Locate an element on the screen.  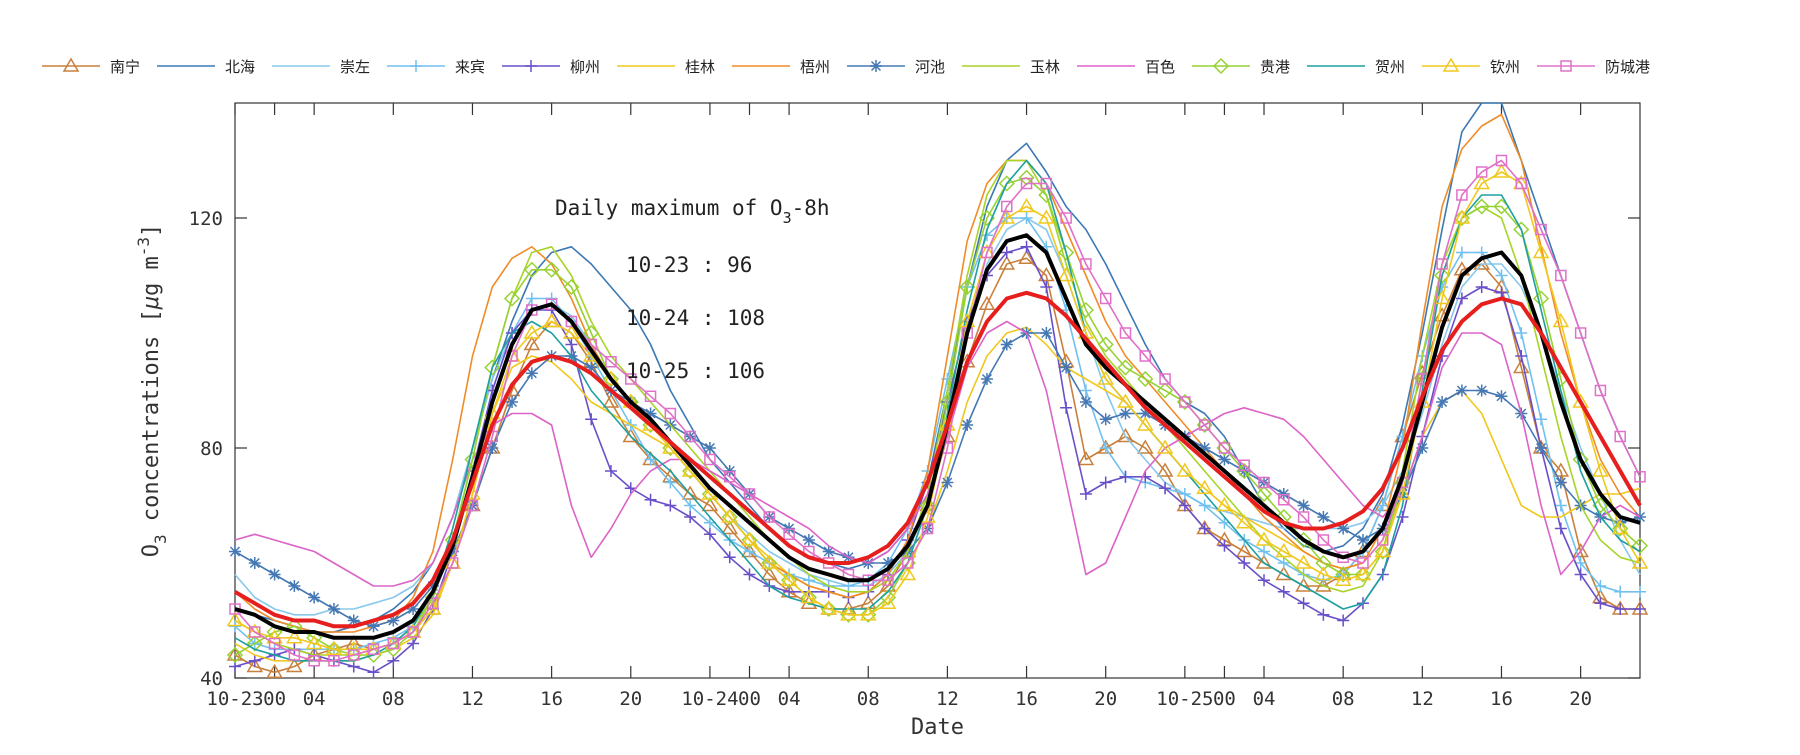
x-tick-label: 08 is located at coordinates (868, 699).